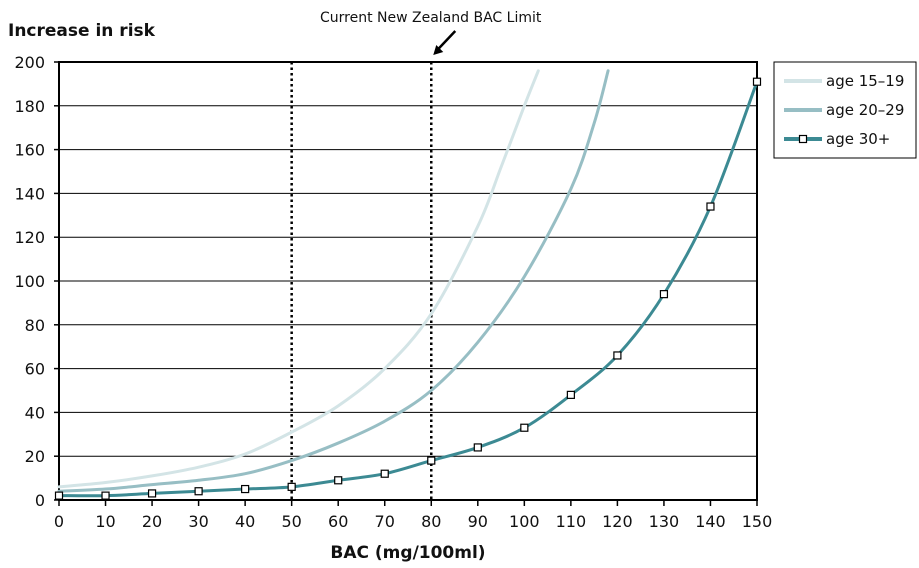 This screenshot has width=919, height=568. Describe the element at coordinates (757, 521) in the screenshot. I see `x-tick-label: 150` at that location.